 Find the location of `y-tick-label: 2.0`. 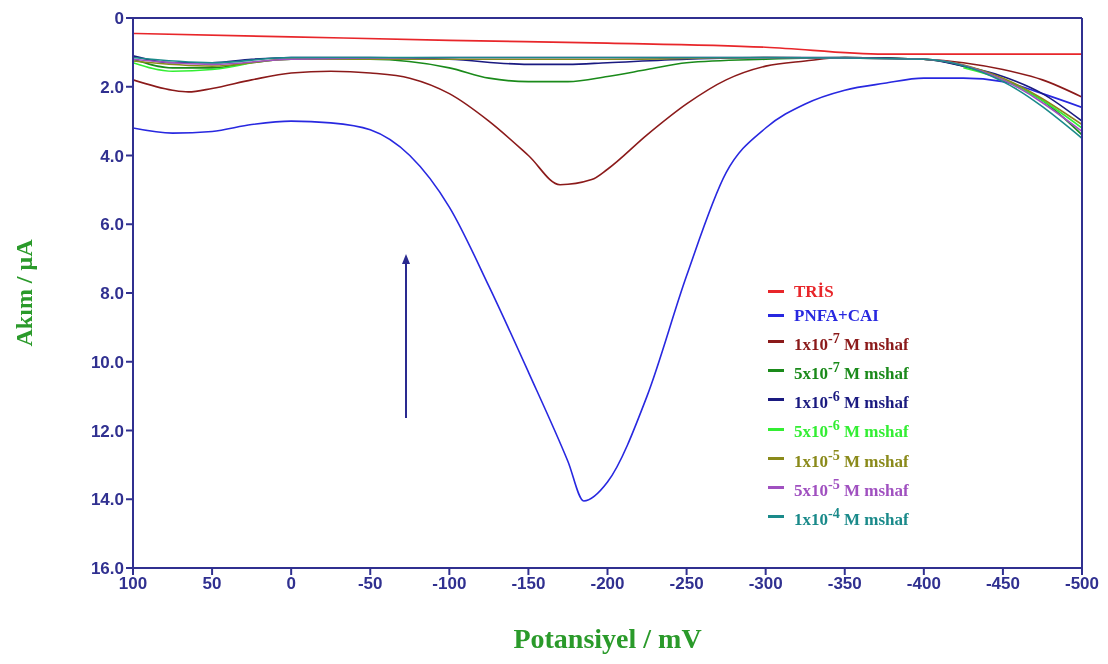

y-tick-label: 2.0 is located at coordinates (112, 87).